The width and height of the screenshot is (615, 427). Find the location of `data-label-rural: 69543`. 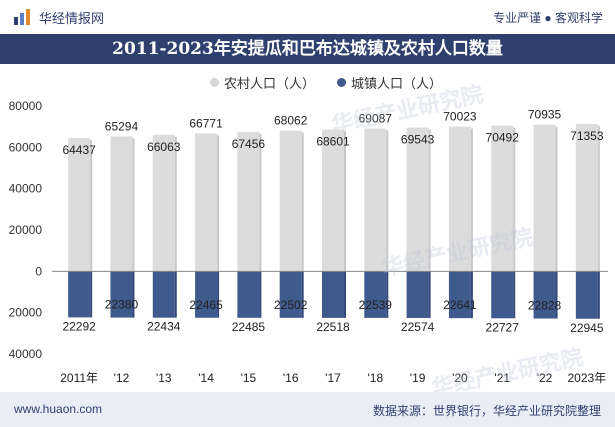

data-label-rural: 69543 is located at coordinates (418, 140).